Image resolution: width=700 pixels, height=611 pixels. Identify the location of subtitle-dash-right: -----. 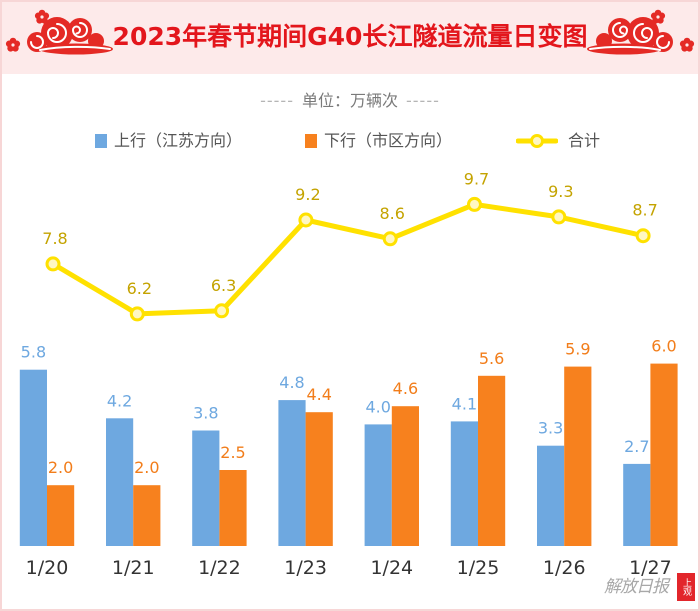
(423, 100).